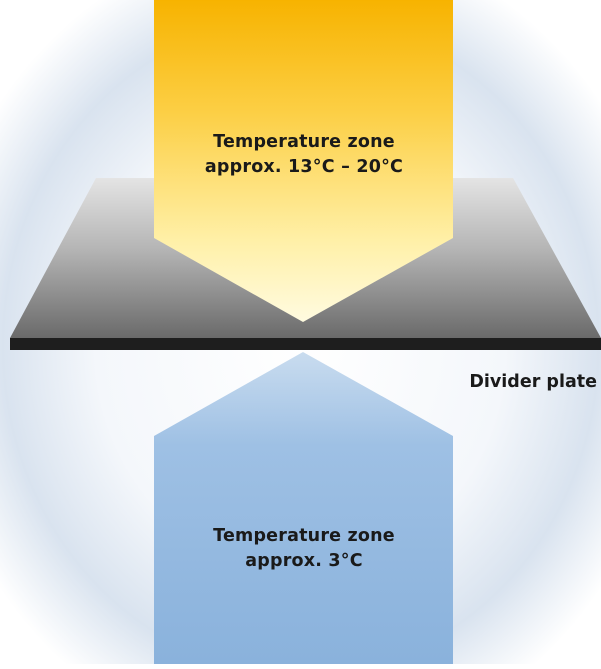 This screenshot has width=601, height=669. Describe the element at coordinates (304, 155) in the screenshot. I see `warm-zone-label: Temperature zone approx. 13°C – 20°C` at that location.